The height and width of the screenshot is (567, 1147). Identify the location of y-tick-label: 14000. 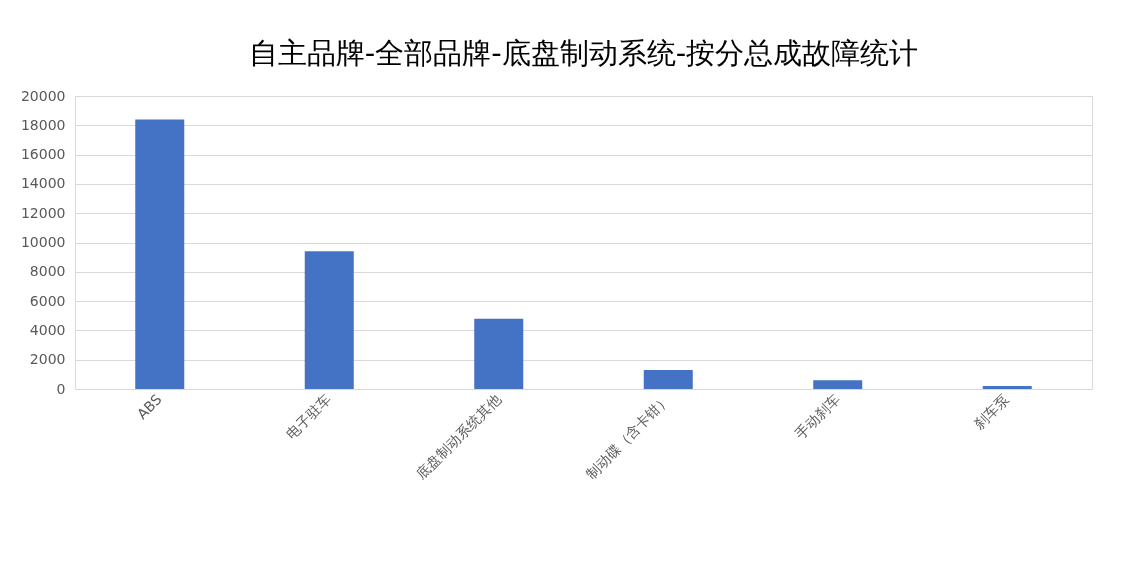
(43, 183).